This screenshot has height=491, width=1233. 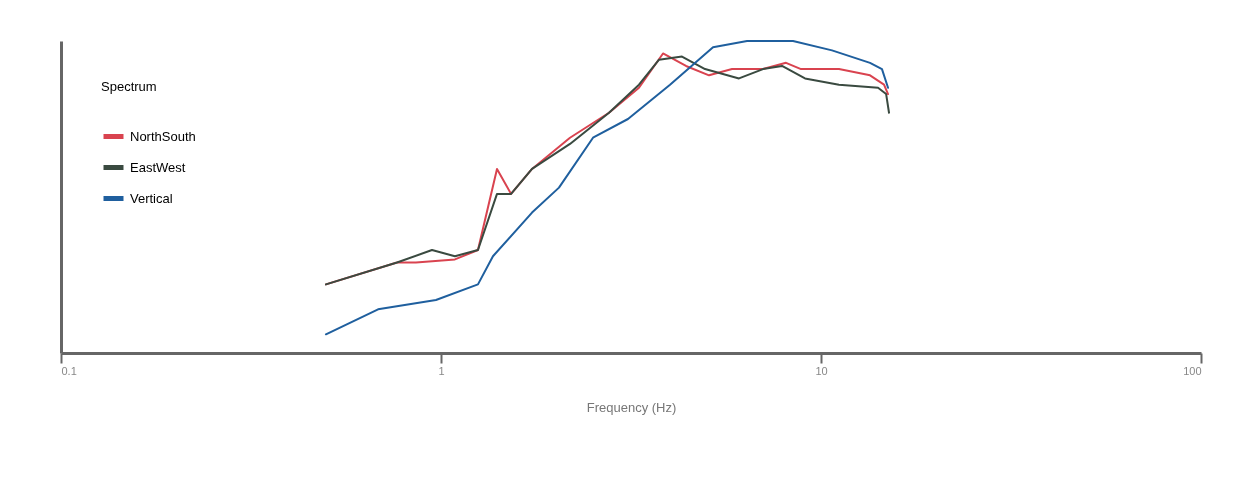 I want to click on x-tick-label: 0.1, so click(x=69, y=370).